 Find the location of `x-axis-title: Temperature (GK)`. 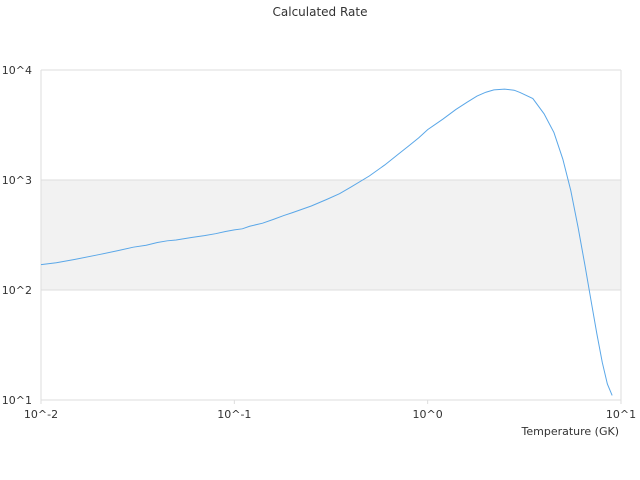

x-axis-title: Temperature (GK) is located at coordinates (570, 431).